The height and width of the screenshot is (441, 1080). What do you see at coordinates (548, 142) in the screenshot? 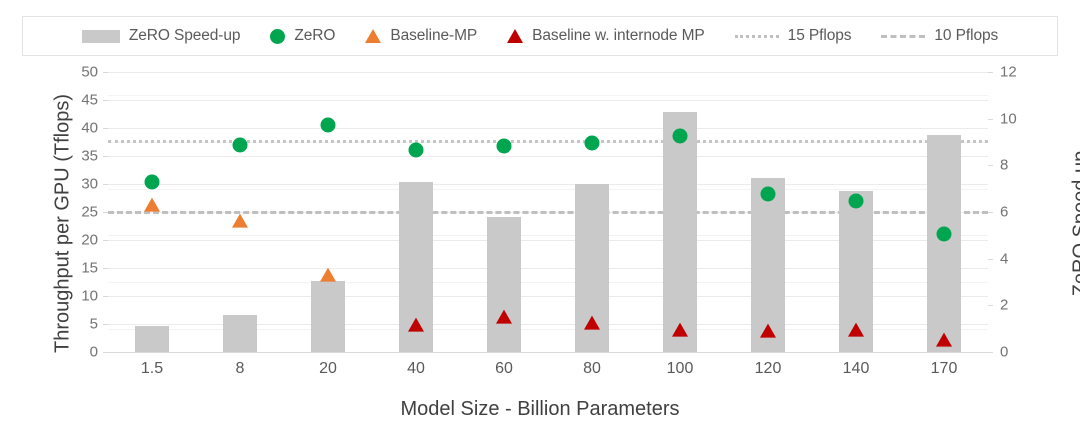
I see `reference-line-15-pflops` at bounding box center [548, 142].